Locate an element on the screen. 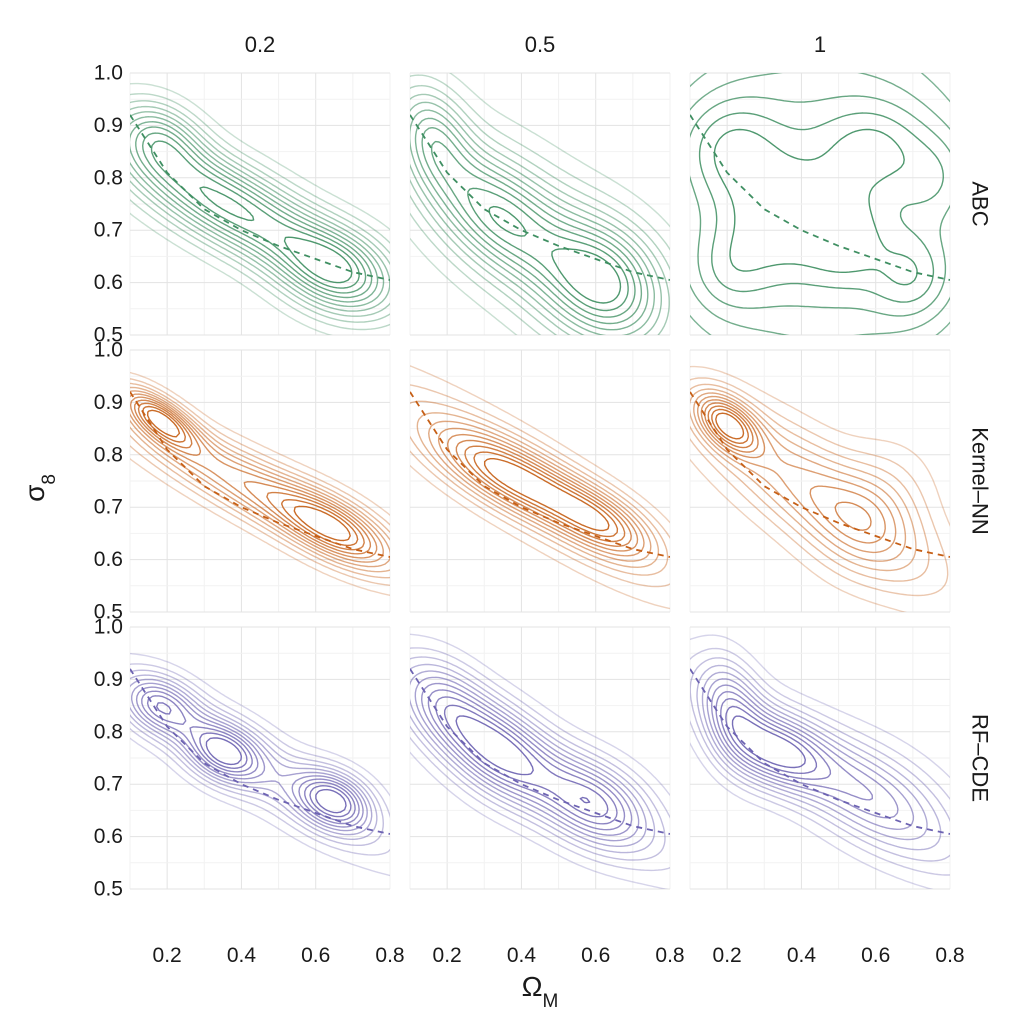 The height and width of the screenshot is (1024, 1024). x-axis-title: ΩM is located at coordinates (540, 991).